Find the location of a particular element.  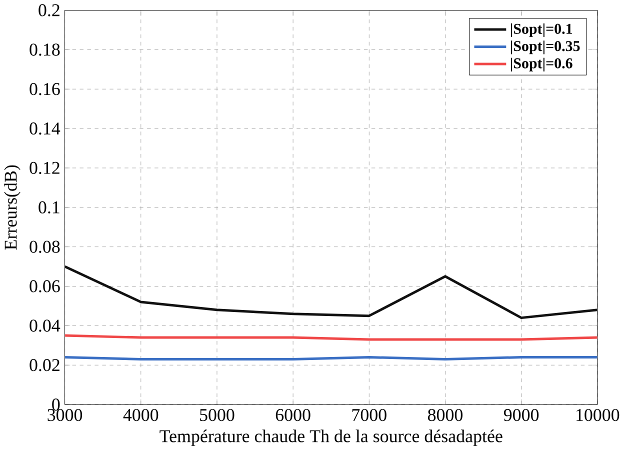

y-tick-label: 0.06 is located at coordinates (45, 286).